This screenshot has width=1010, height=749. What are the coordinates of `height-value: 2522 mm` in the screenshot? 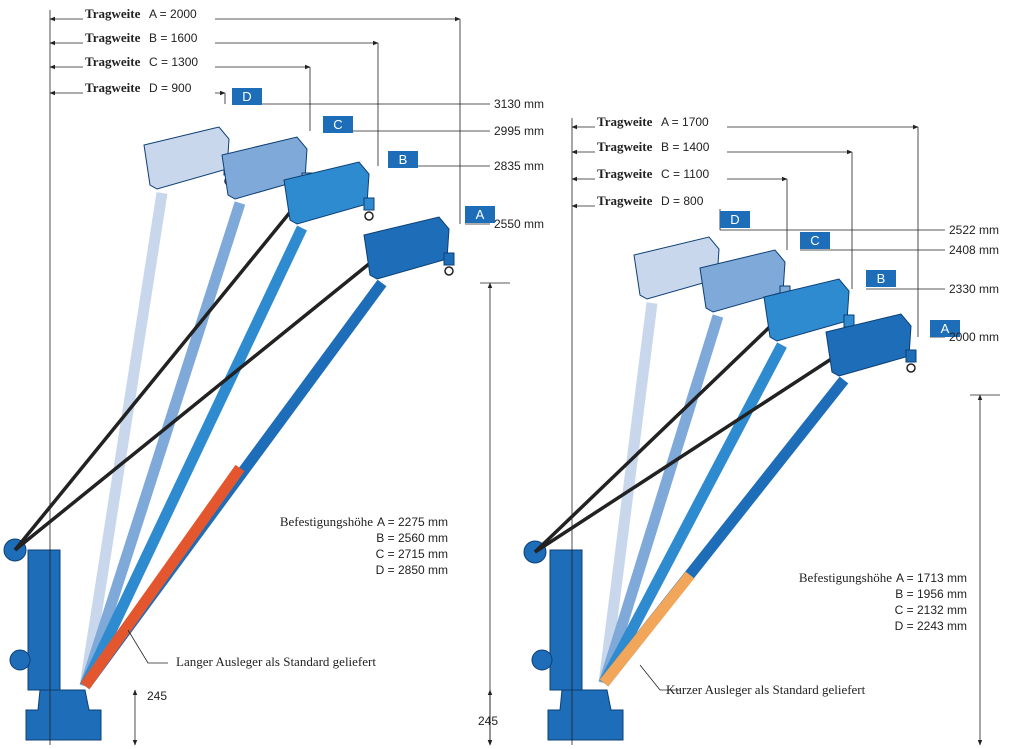 It's located at (974, 230).